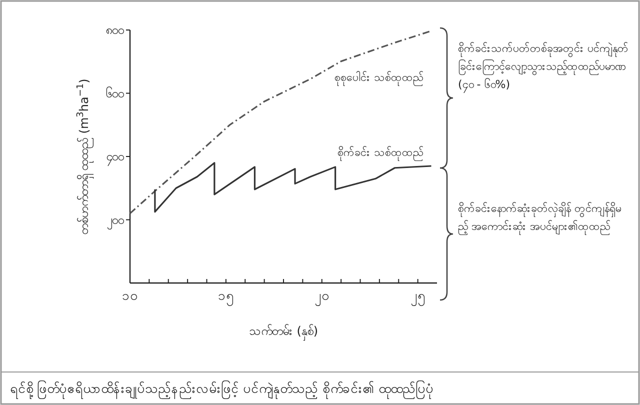 This screenshot has height=405, width=640. I want to click on series-label: စုစုပေါင်း သစ်ထုထည်, so click(379, 78).